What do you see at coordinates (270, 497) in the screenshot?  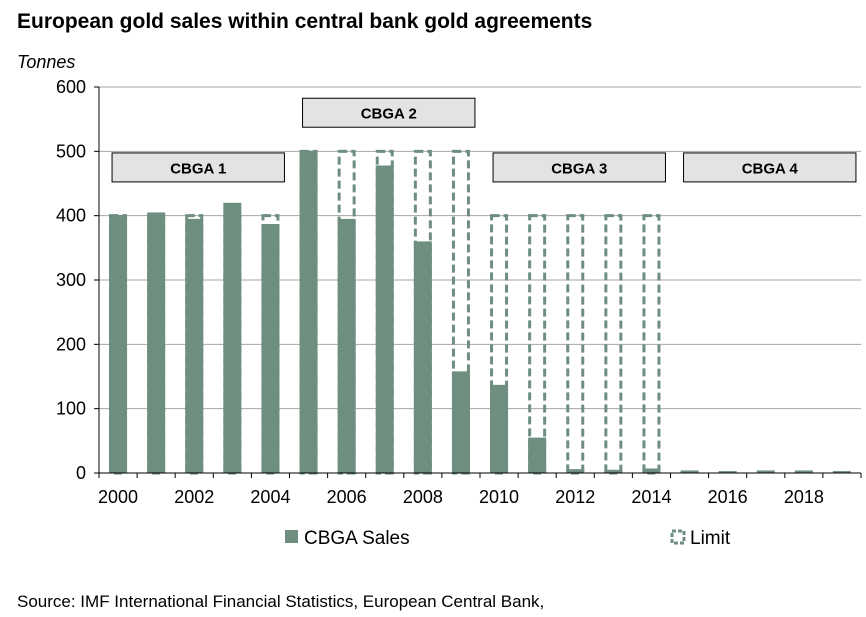 I see `x-tick-label: 2004` at bounding box center [270, 497].